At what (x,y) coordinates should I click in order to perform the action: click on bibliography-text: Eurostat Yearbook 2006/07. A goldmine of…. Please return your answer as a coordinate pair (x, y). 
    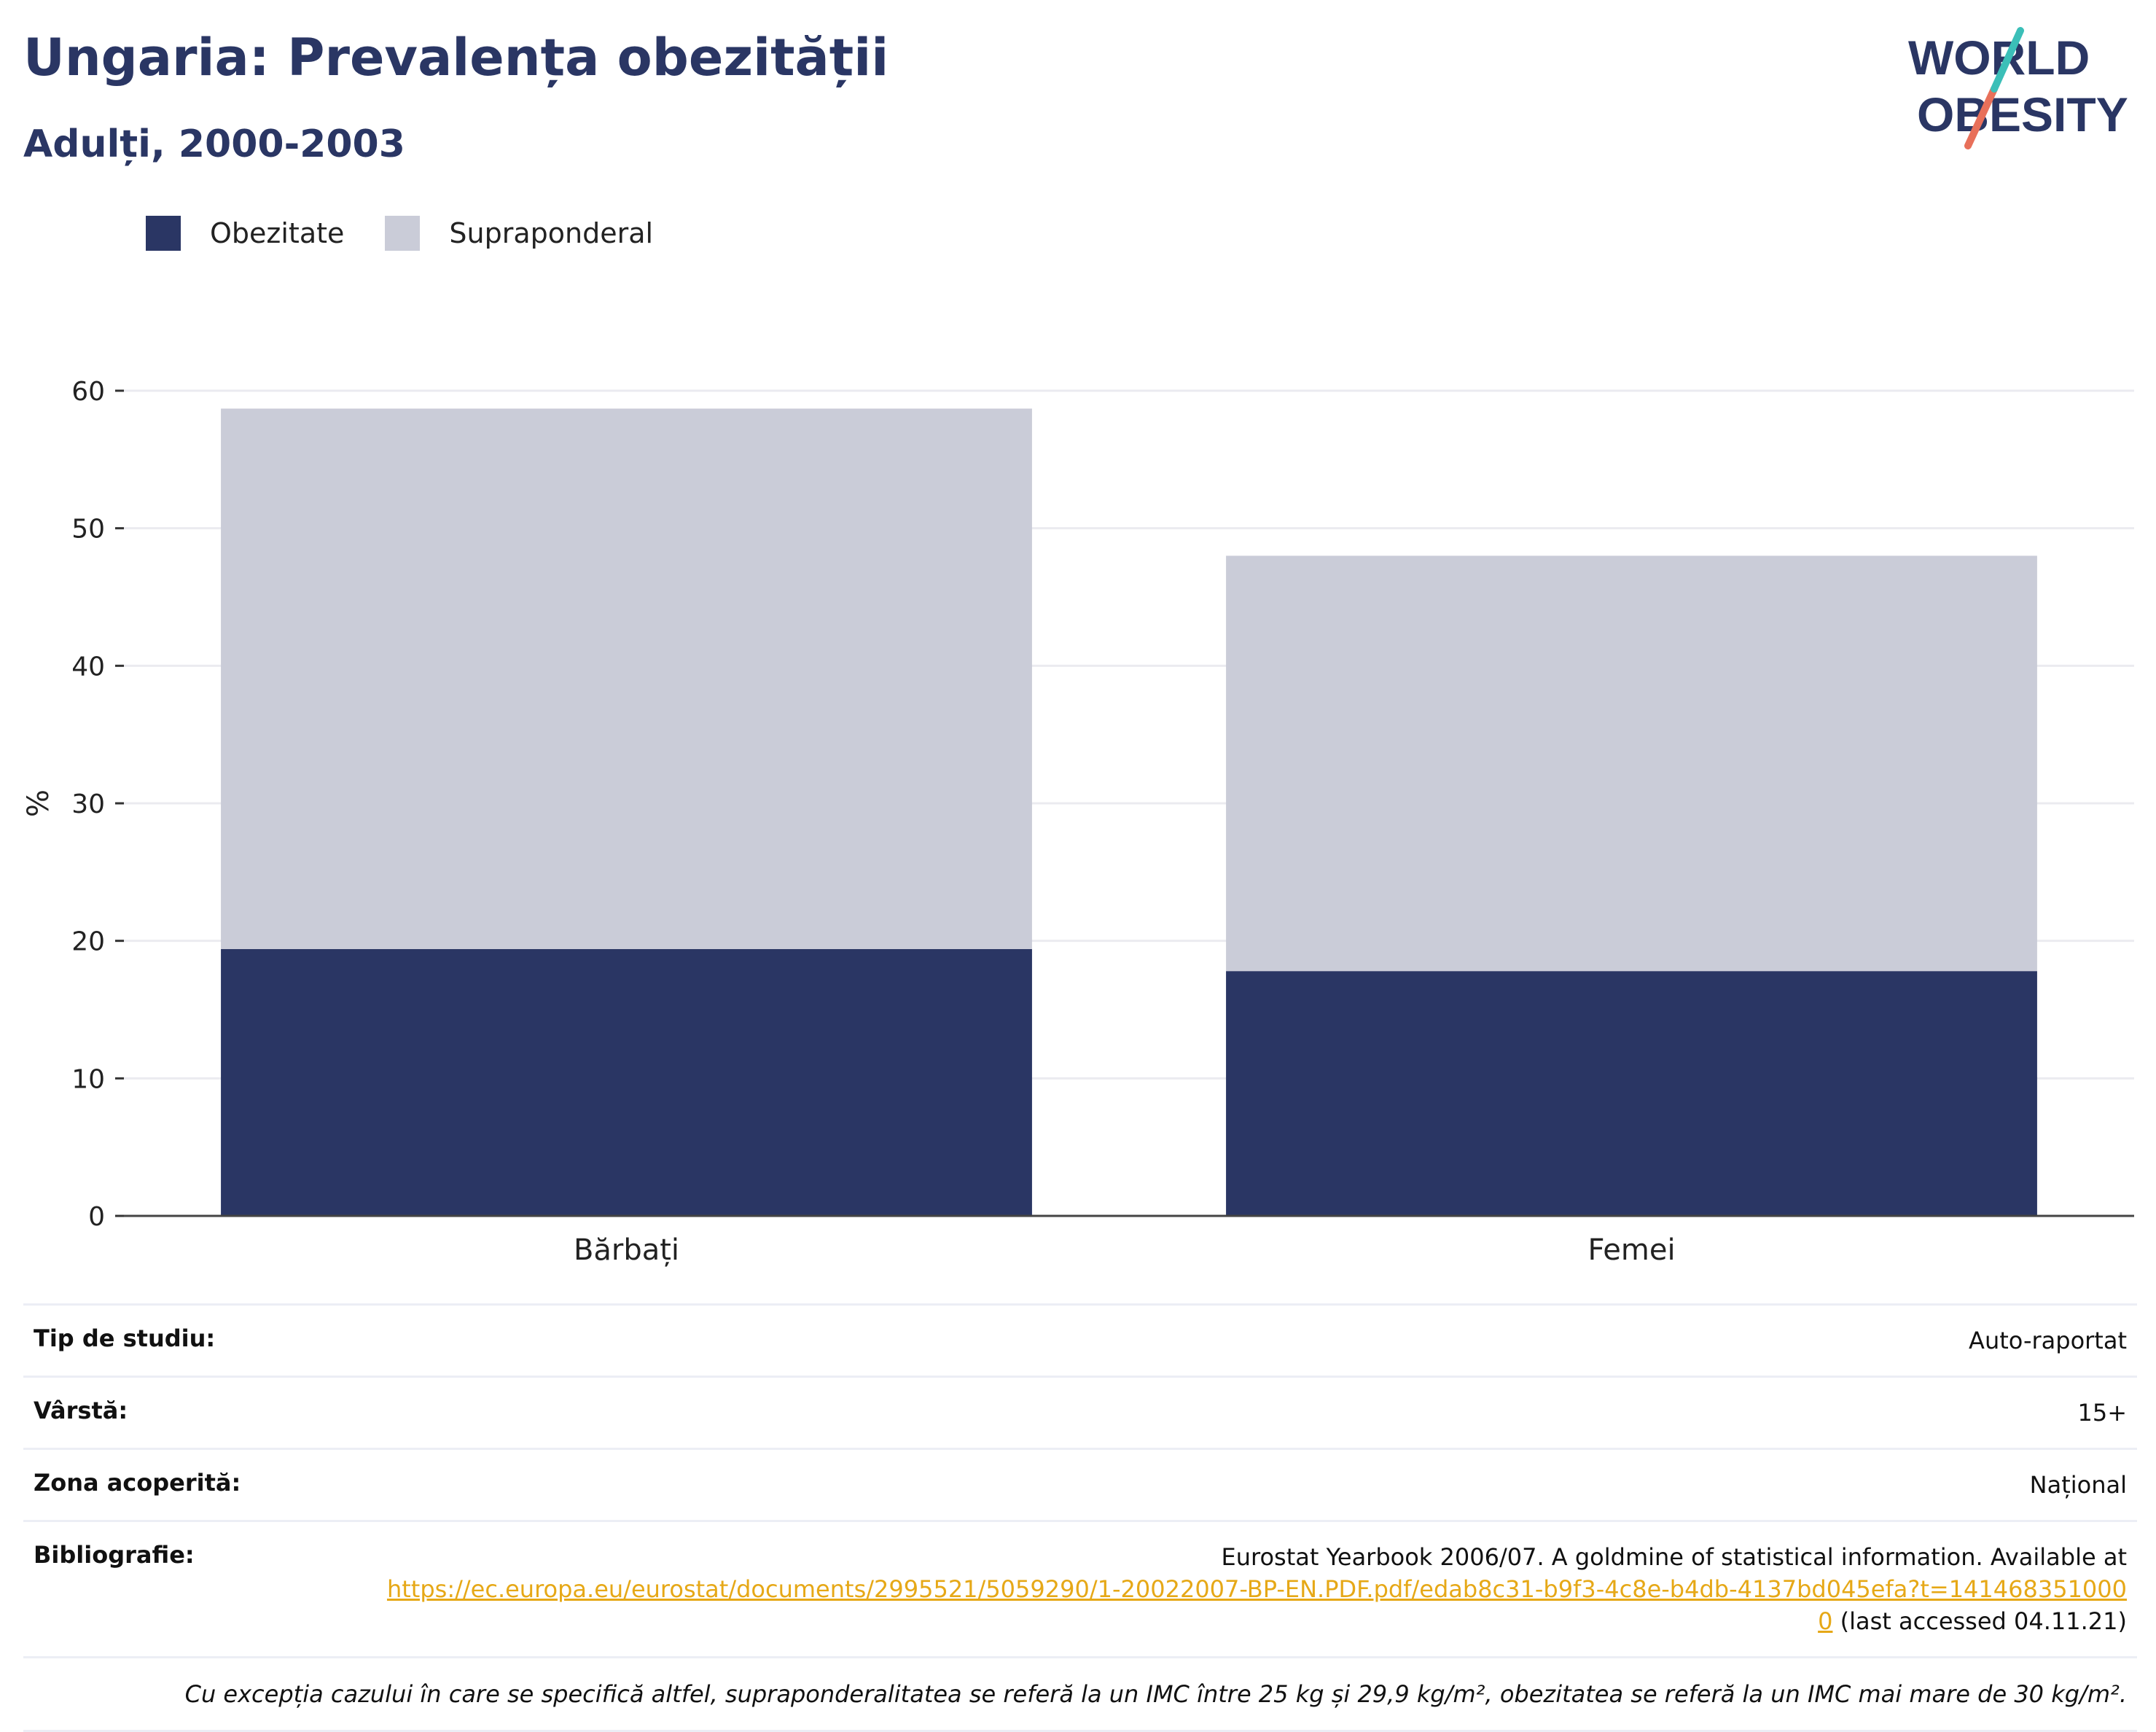
    Looking at the image, I should click on (1674, 1557).